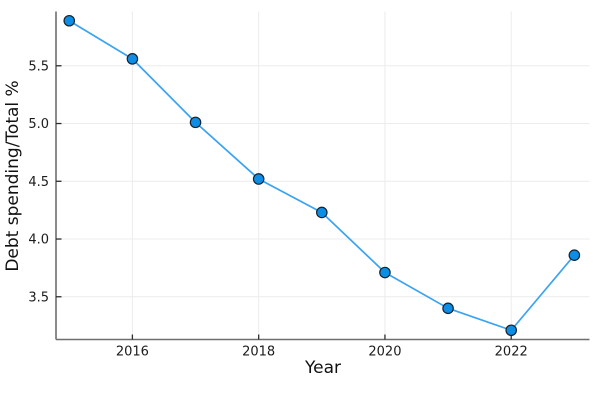 The image size is (600, 400). I want to click on x-tick-label: 2022, so click(511, 352).